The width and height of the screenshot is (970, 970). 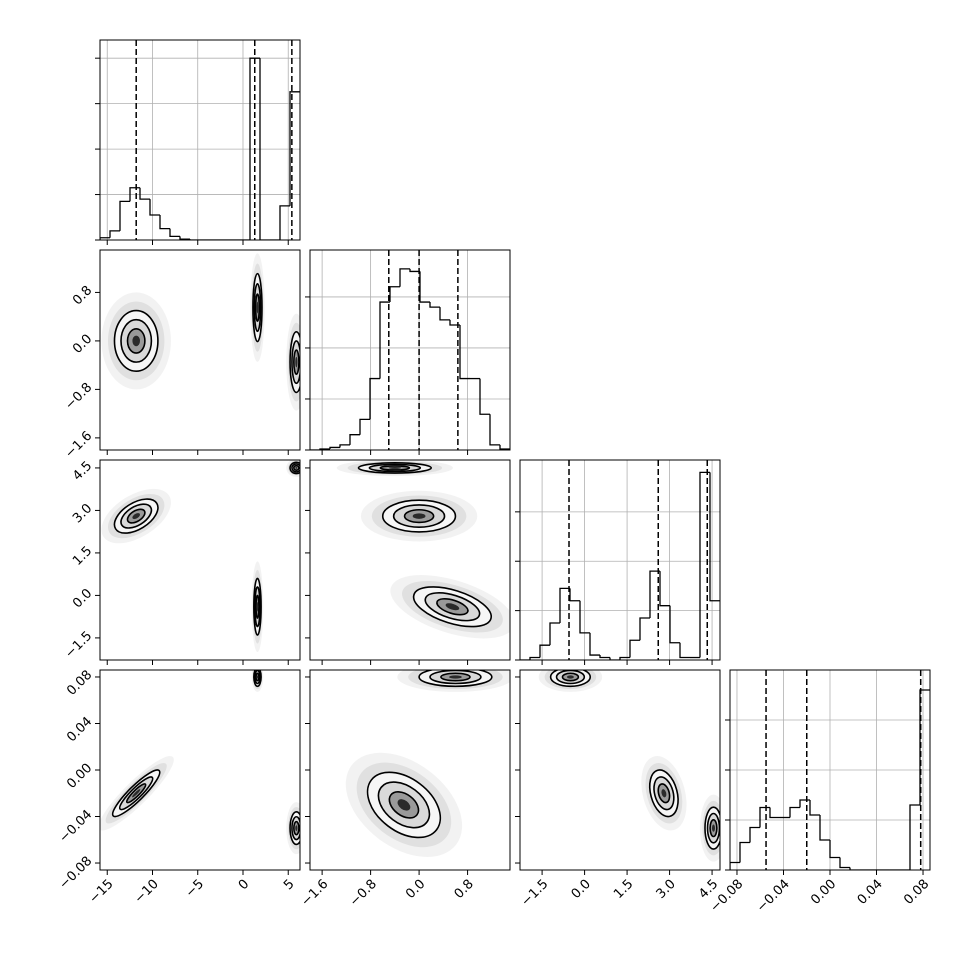 I want to click on y-tick-label: −0.8, so click(x=78, y=396).